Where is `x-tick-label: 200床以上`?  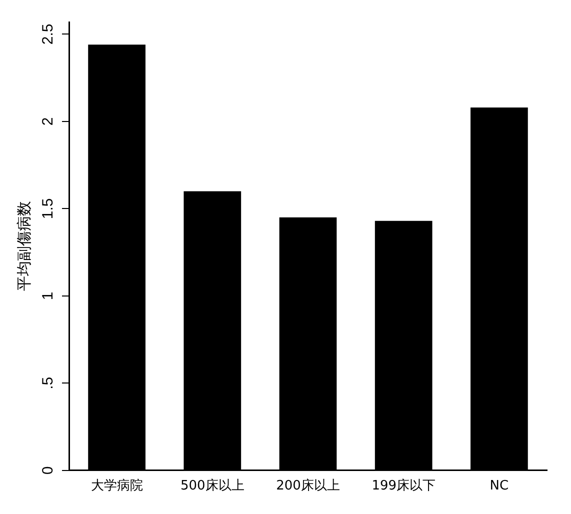 x-tick-label: 200床以上 is located at coordinates (308, 486).